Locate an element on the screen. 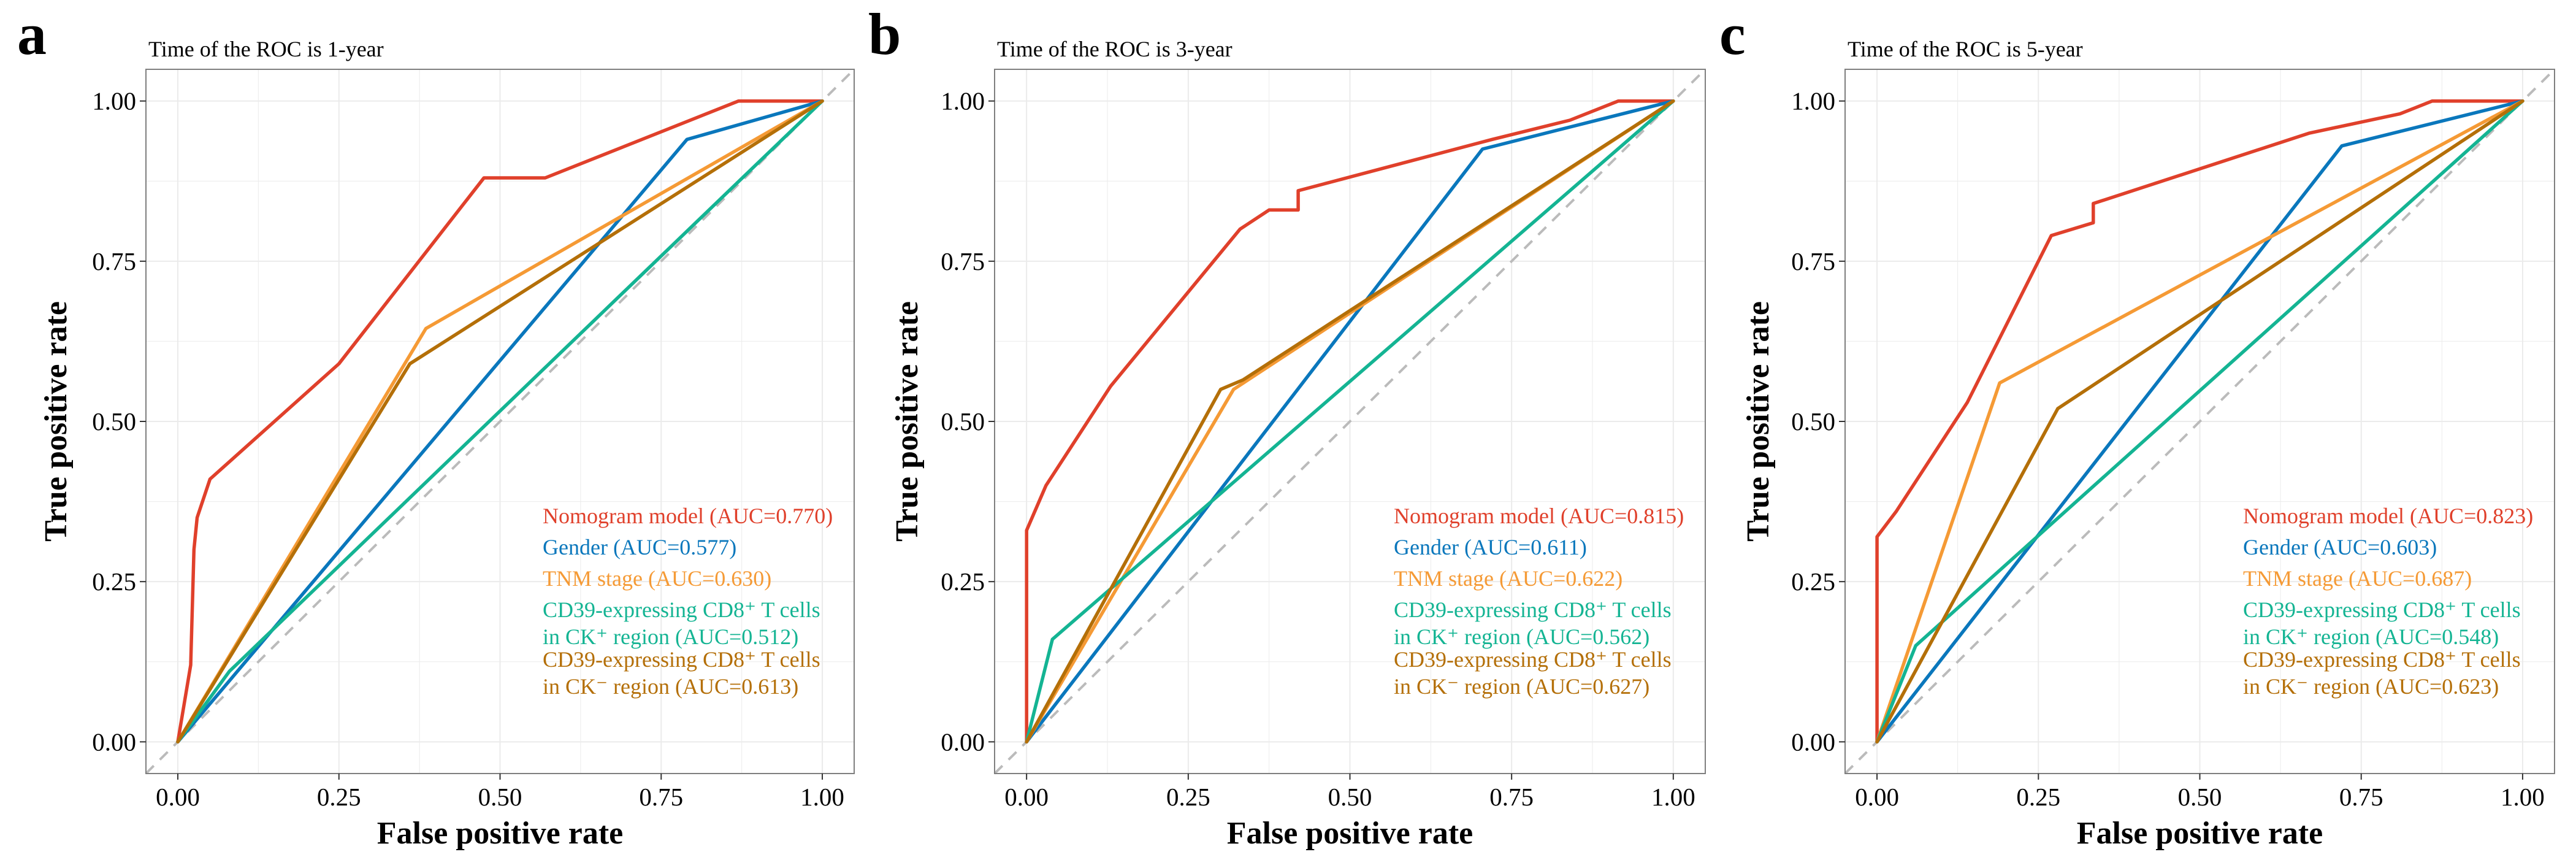  panel-title: Time of the ROC is 1-year is located at coordinates (266, 49).